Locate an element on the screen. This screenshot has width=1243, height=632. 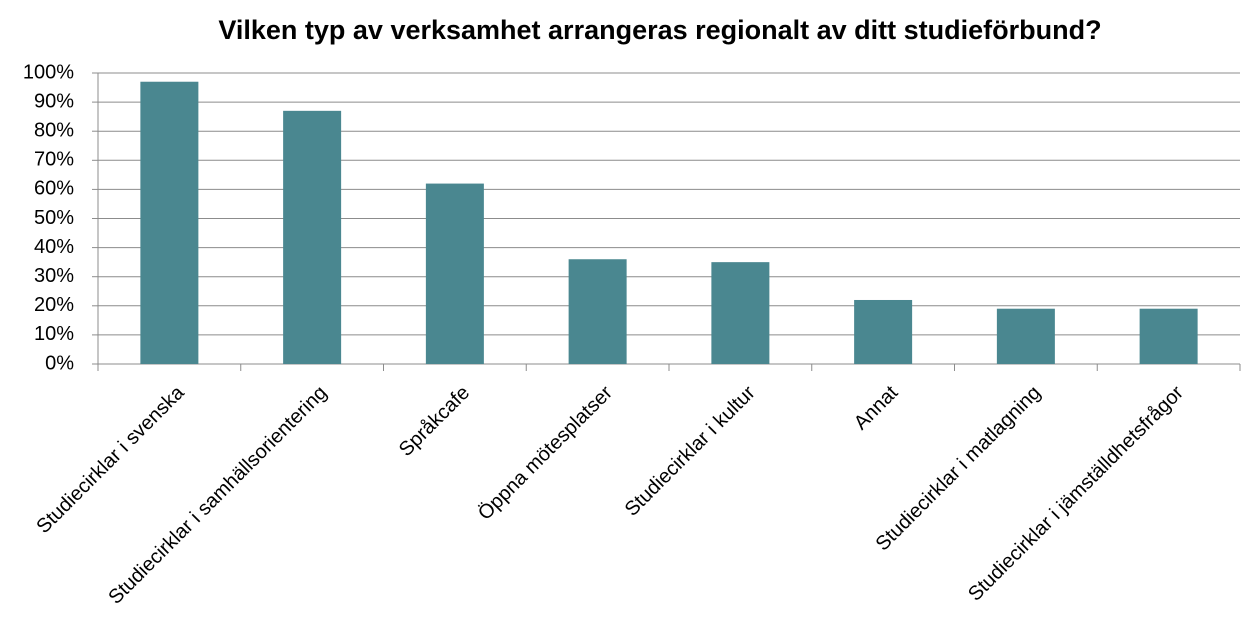
y-tick-label: 80% is located at coordinates (54, 130).